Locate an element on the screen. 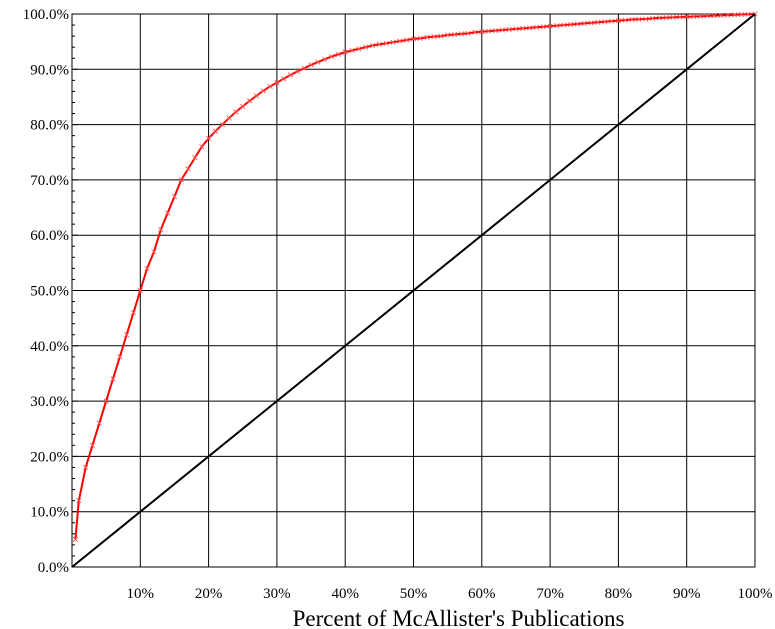 The height and width of the screenshot is (629, 775). y-tick-label: 80.0% is located at coordinates (49, 126).